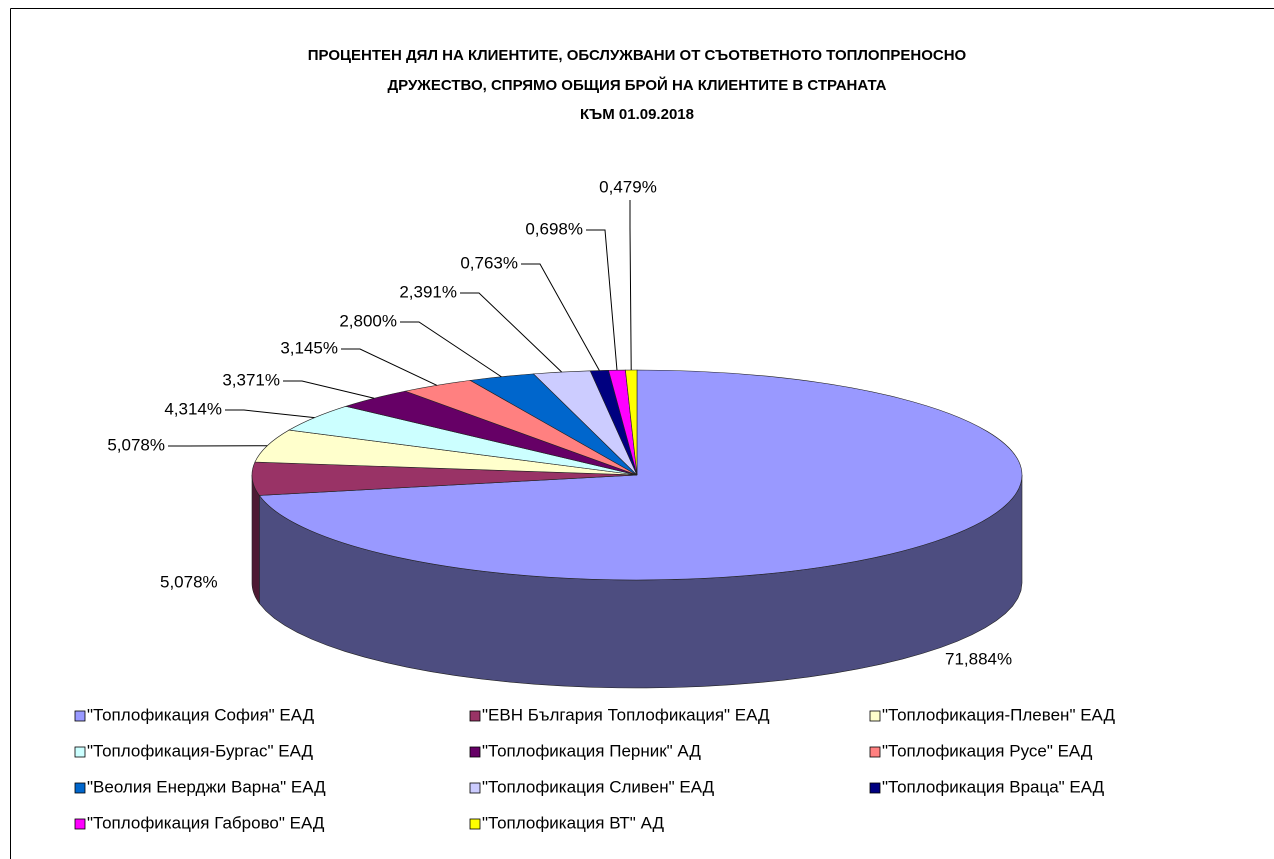 The width and height of the screenshot is (1274, 859). What do you see at coordinates (628, 186) in the screenshot?
I see `data-label: 0,479%` at bounding box center [628, 186].